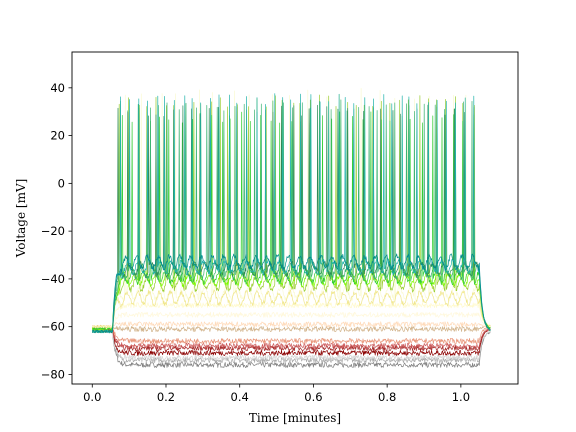 This screenshot has height=432, width=576. I want to click on y-tick-label: −60, so click(53, 327).